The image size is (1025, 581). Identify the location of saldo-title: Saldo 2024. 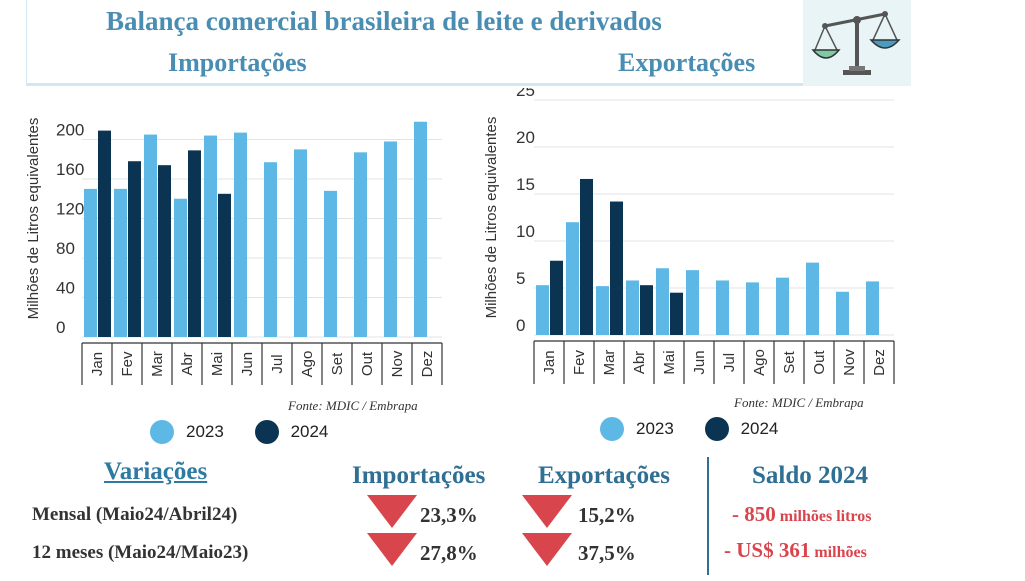
(810, 475).